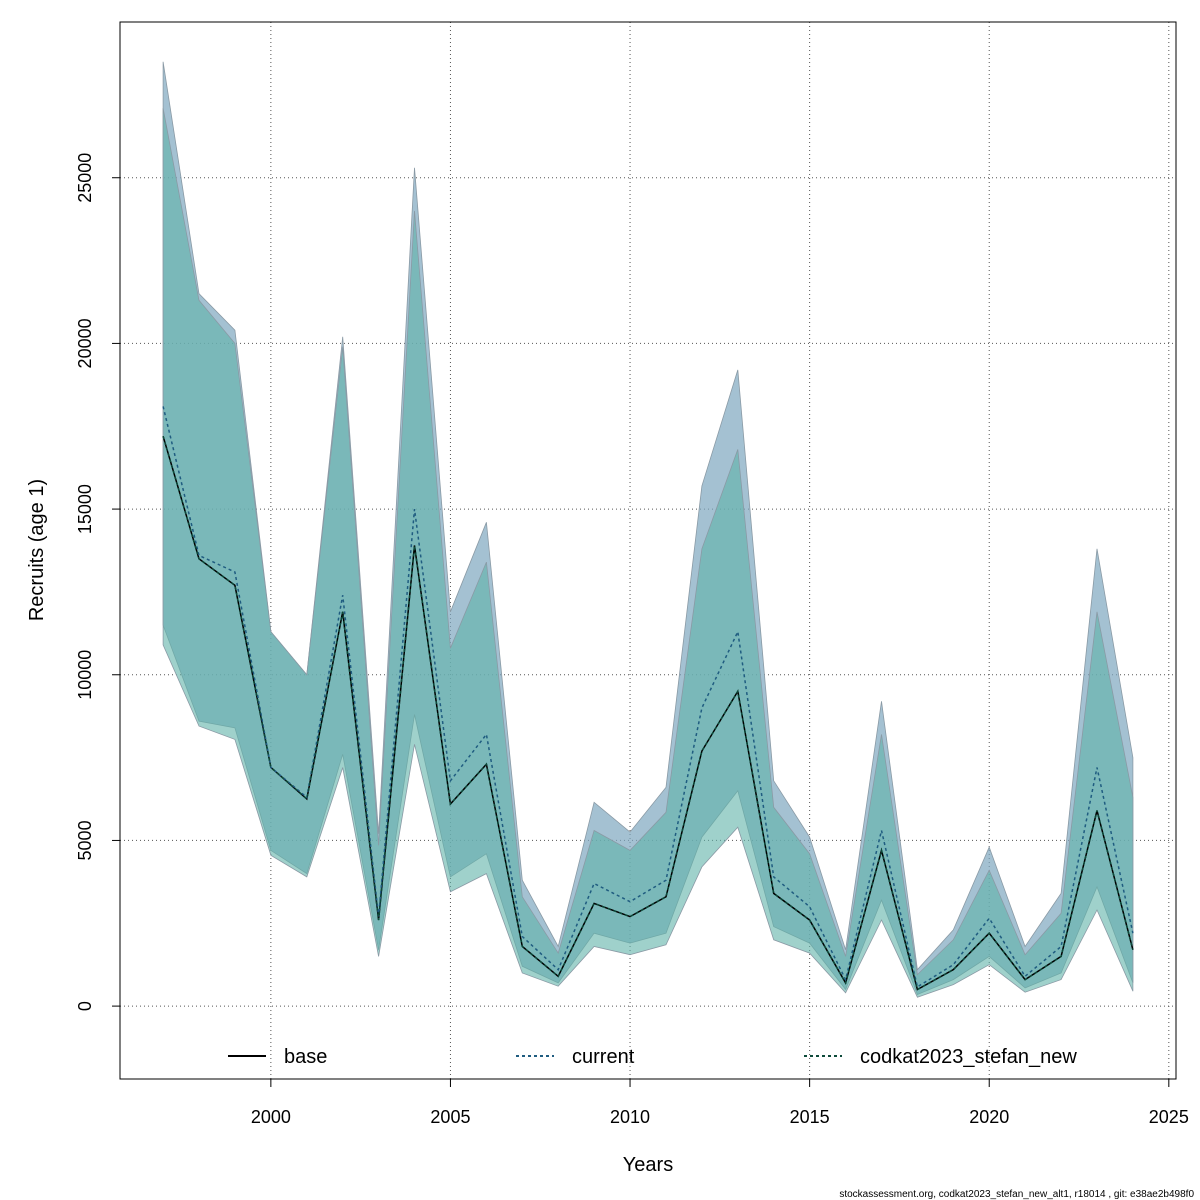 The width and height of the screenshot is (1200, 1200). Describe the element at coordinates (85, 178) in the screenshot. I see `y-tick-label: 25000` at that location.